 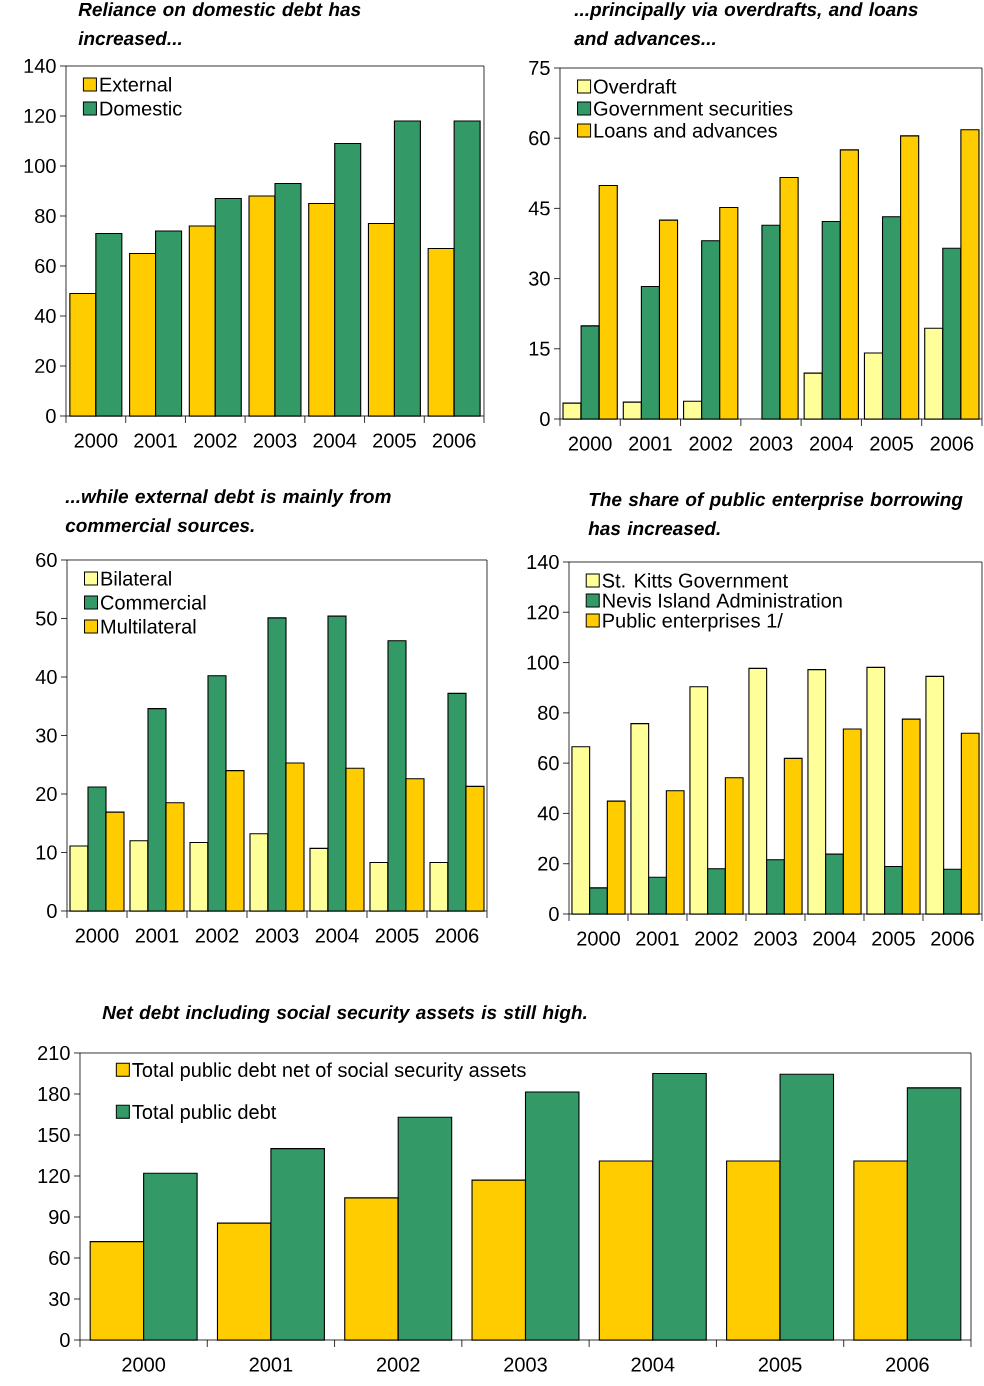 What do you see at coordinates (54, 1135) in the screenshot?
I see `y-tick-label: 150` at bounding box center [54, 1135].